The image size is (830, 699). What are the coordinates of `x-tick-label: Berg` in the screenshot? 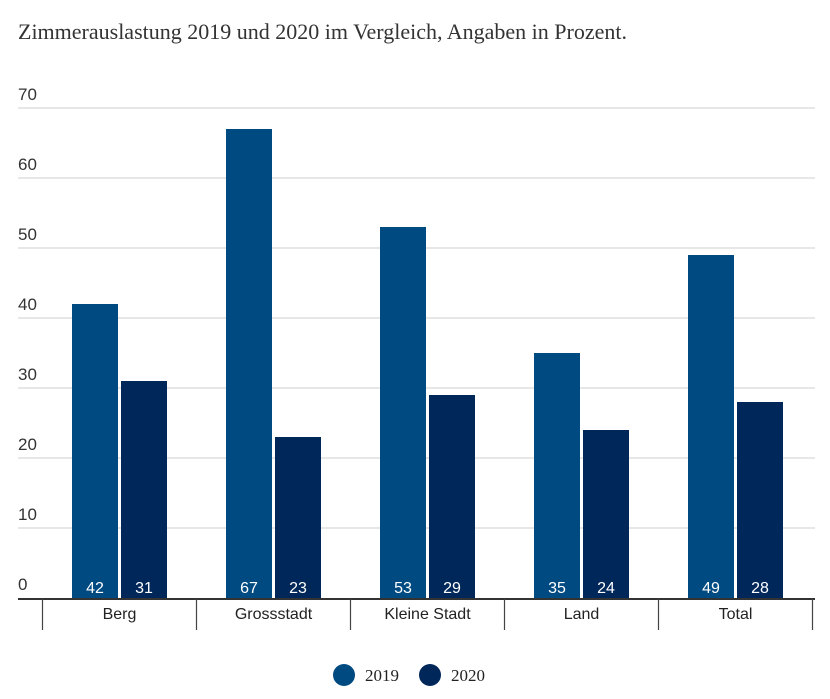 It's located at (120, 614).